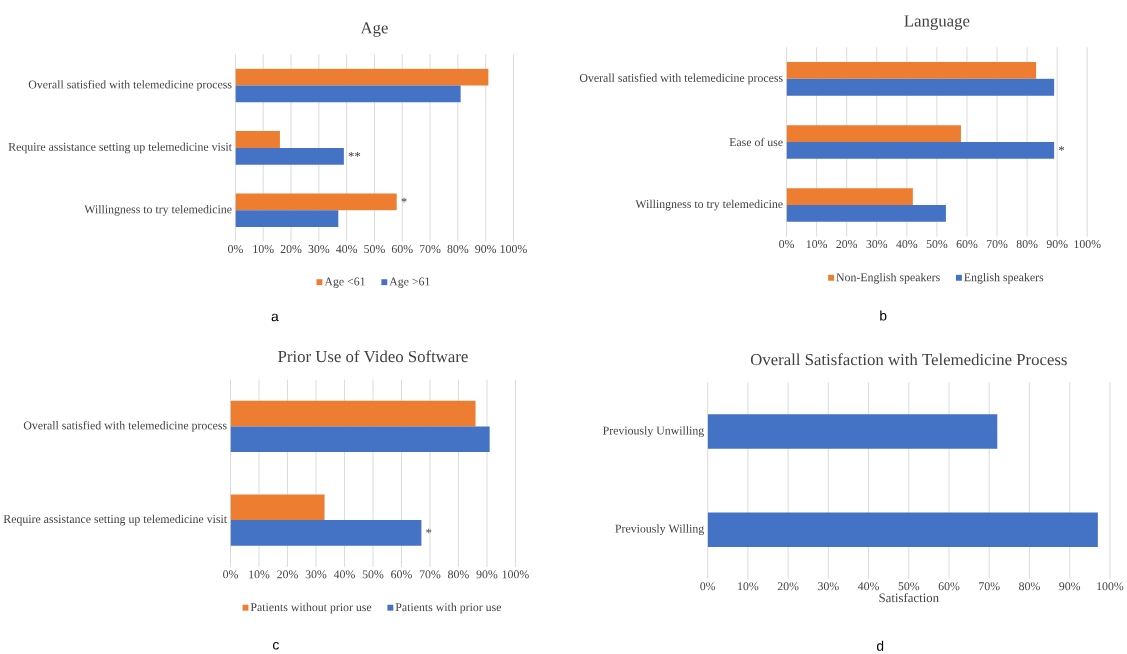  What do you see at coordinates (448, 608) in the screenshot?
I see `legend-label: Patients with prior use` at bounding box center [448, 608].